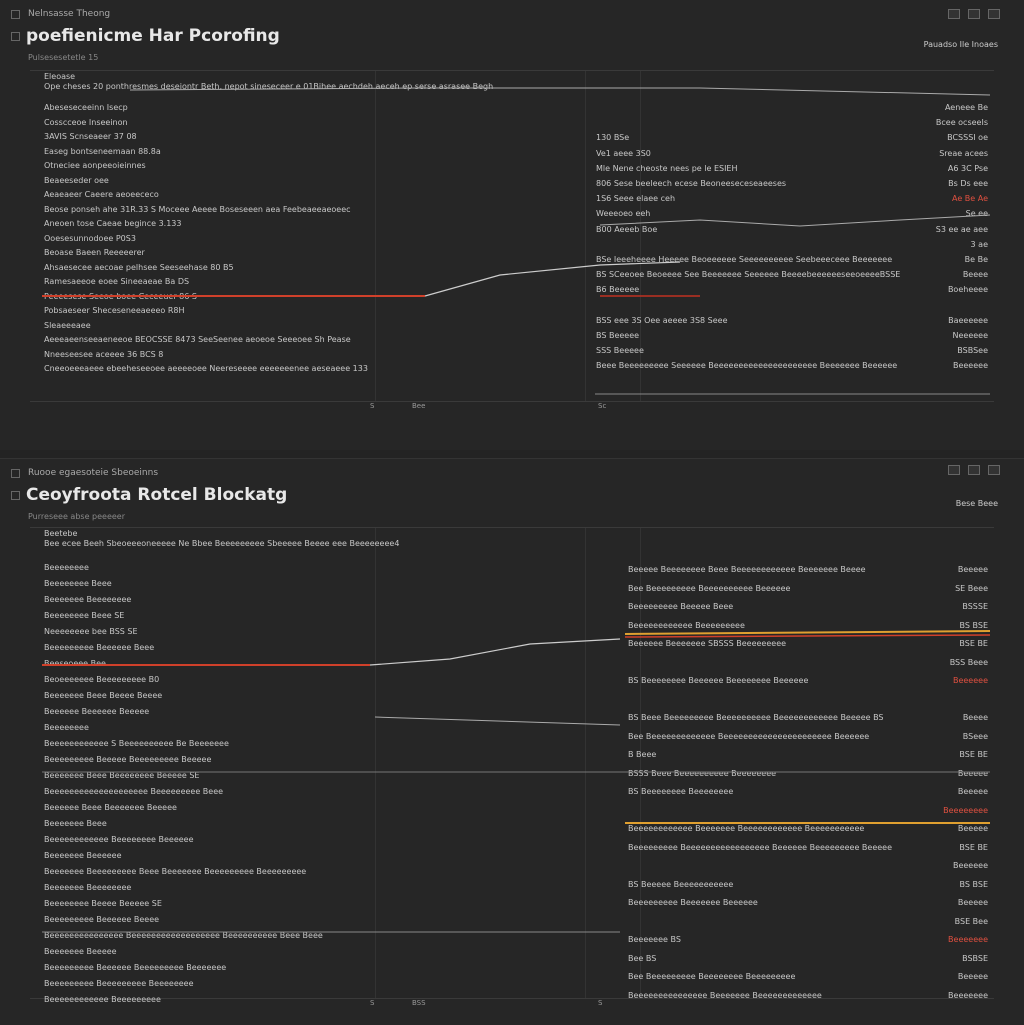 Image resolution: width=1024 pixels, height=1025 pixels. I want to click on left-row-label: Beeeeeee Beeeeee, so click(83, 855).